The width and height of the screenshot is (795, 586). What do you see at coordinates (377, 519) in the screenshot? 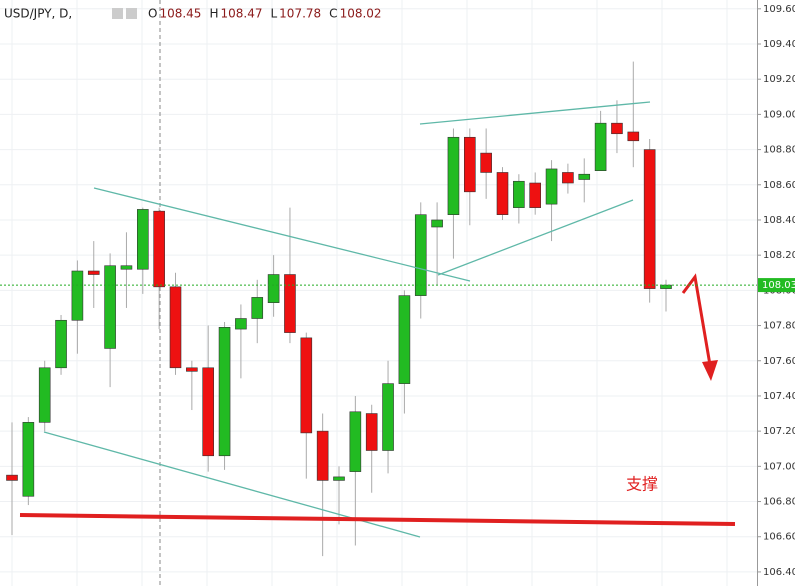
I see `support-line` at bounding box center [377, 519].